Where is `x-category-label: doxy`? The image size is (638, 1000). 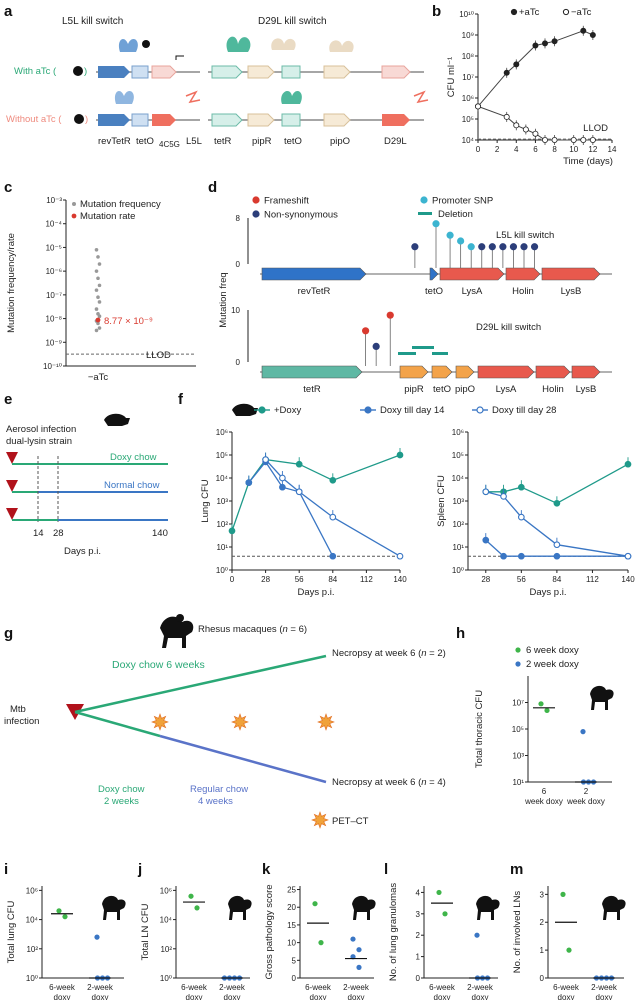 x-category-label: doxy is located at coordinates (194, 996).